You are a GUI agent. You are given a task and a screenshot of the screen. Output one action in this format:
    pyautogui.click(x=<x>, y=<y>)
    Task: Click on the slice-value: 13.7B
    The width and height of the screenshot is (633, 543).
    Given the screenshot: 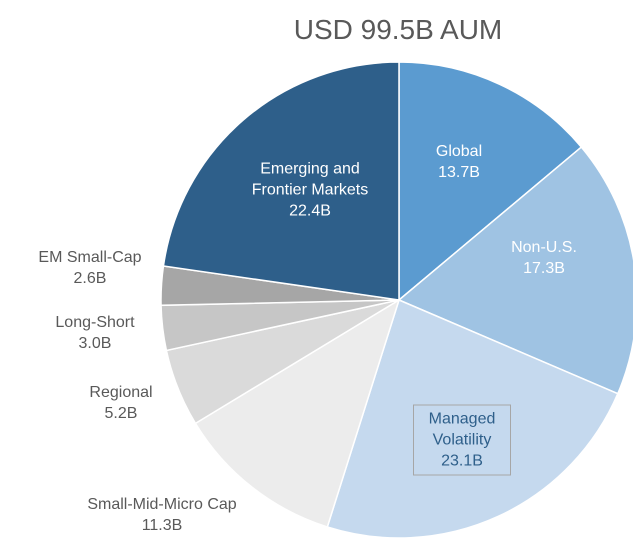 What is the action you would take?
    pyautogui.click(x=459, y=172)
    